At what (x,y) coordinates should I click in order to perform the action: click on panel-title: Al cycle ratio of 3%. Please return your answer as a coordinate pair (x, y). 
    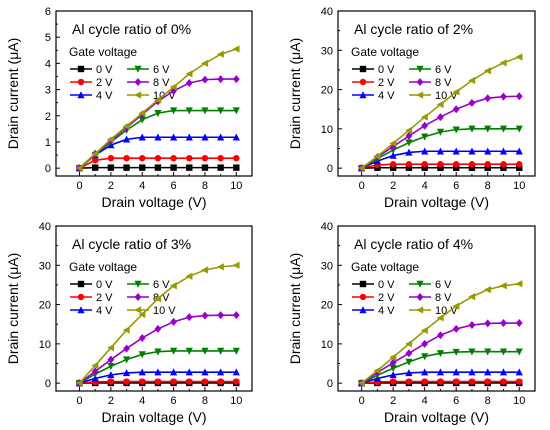
    Looking at the image, I should click on (131, 244).